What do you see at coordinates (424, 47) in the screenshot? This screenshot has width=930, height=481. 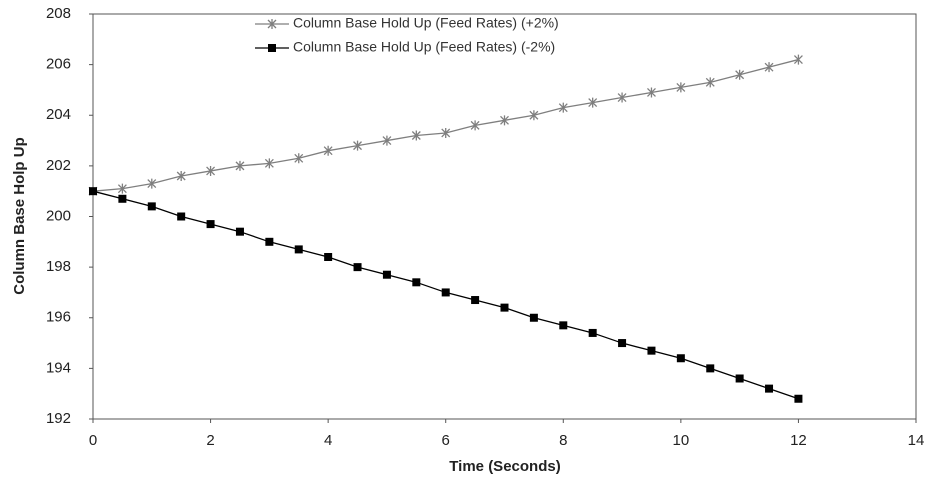 I see `legend-label: Column Base Hold Up (Feed Rates) (-2%)` at bounding box center [424, 47].